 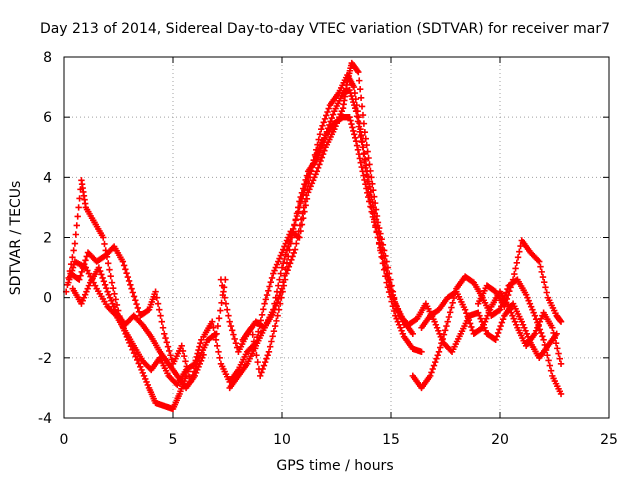 I want to click on x-axis-label: GPS time / hours, so click(x=334, y=466).